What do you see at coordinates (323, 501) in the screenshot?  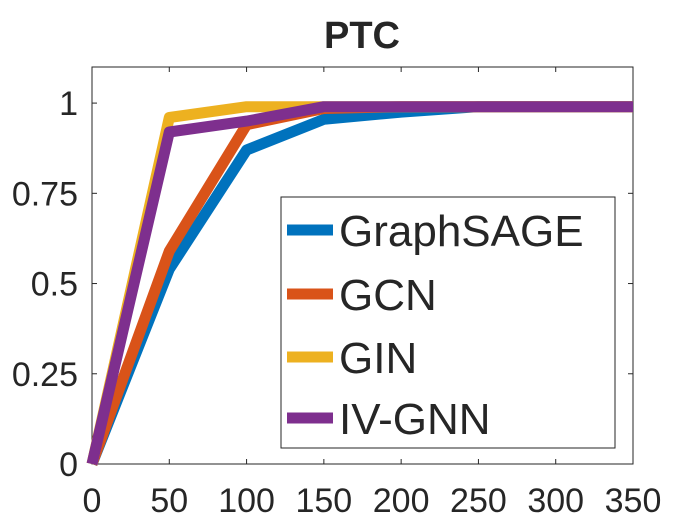 I see `x-tick-label: 150` at bounding box center [323, 501].